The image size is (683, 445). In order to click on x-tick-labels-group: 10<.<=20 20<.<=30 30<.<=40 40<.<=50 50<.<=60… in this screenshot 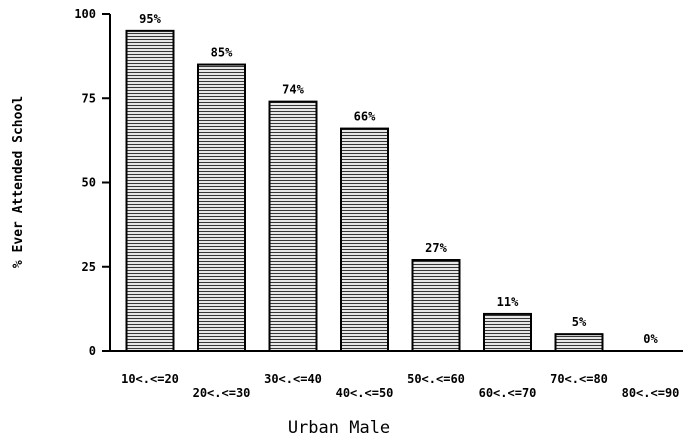, I will do `click(400, 386)`.